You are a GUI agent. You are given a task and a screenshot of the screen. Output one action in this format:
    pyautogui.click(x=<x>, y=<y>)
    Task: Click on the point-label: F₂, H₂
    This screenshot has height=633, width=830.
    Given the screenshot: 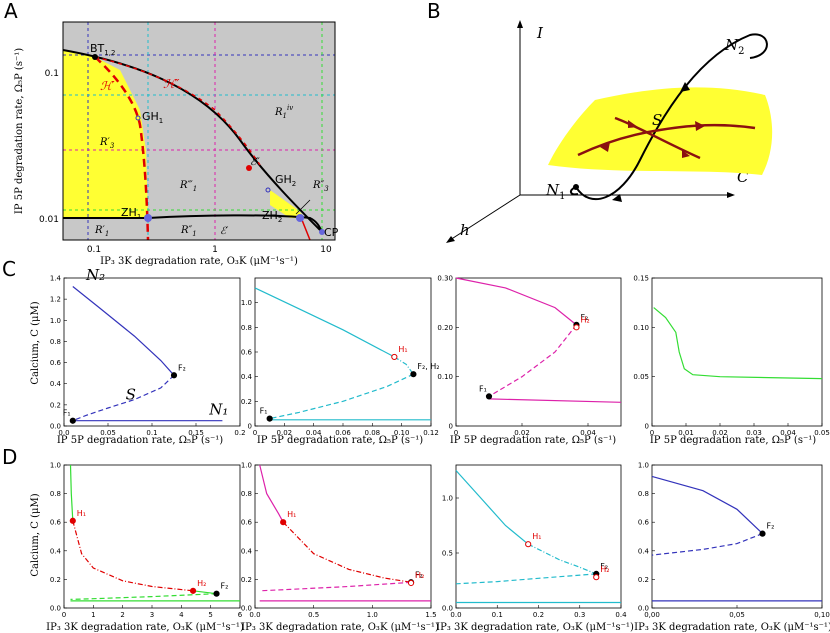 What is the action you would take?
    pyautogui.click(x=428, y=366)
    